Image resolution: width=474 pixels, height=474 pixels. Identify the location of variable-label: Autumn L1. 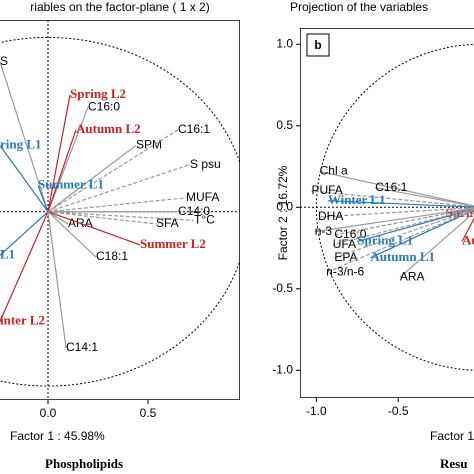
(402, 256).